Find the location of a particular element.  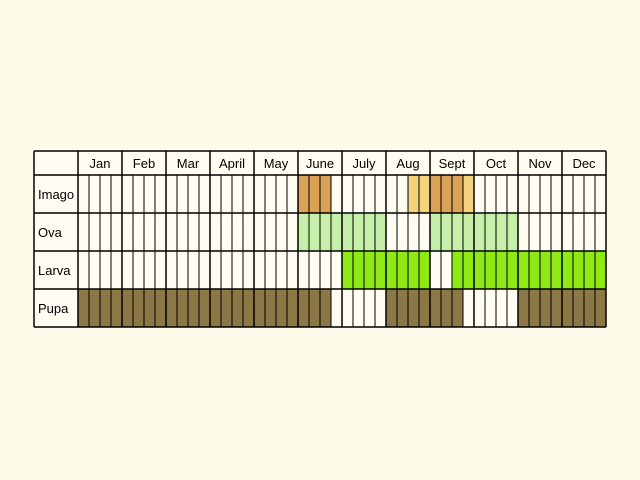

stage-label: Pupa is located at coordinates (53, 308).